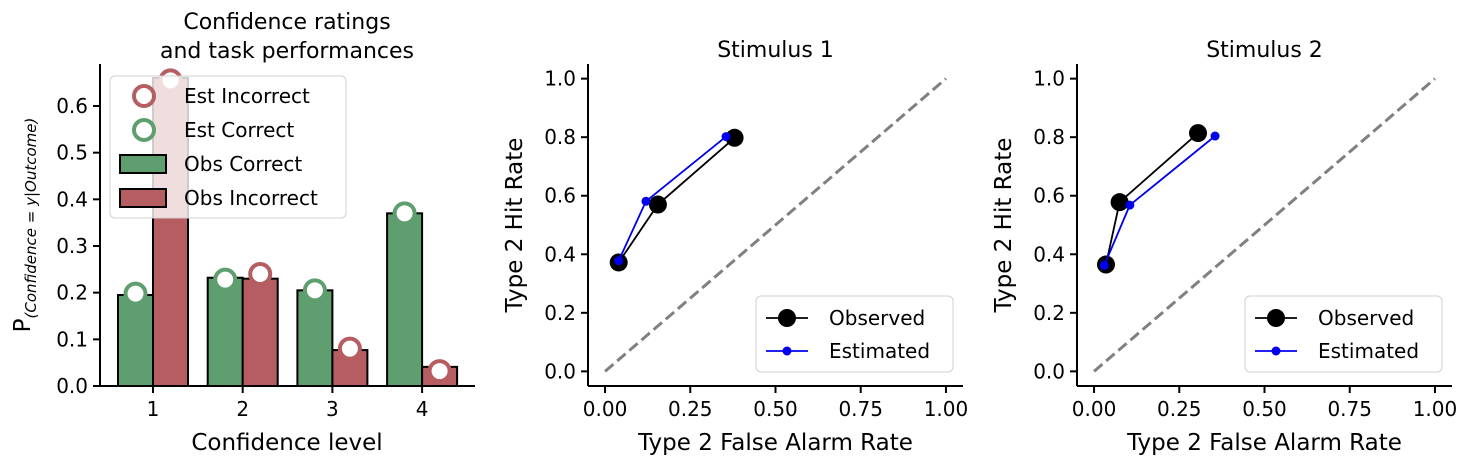 The height and width of the screenshot is (466, 1471). I want to click on chart-title-line: Confidence ratings, so click(286, 22).